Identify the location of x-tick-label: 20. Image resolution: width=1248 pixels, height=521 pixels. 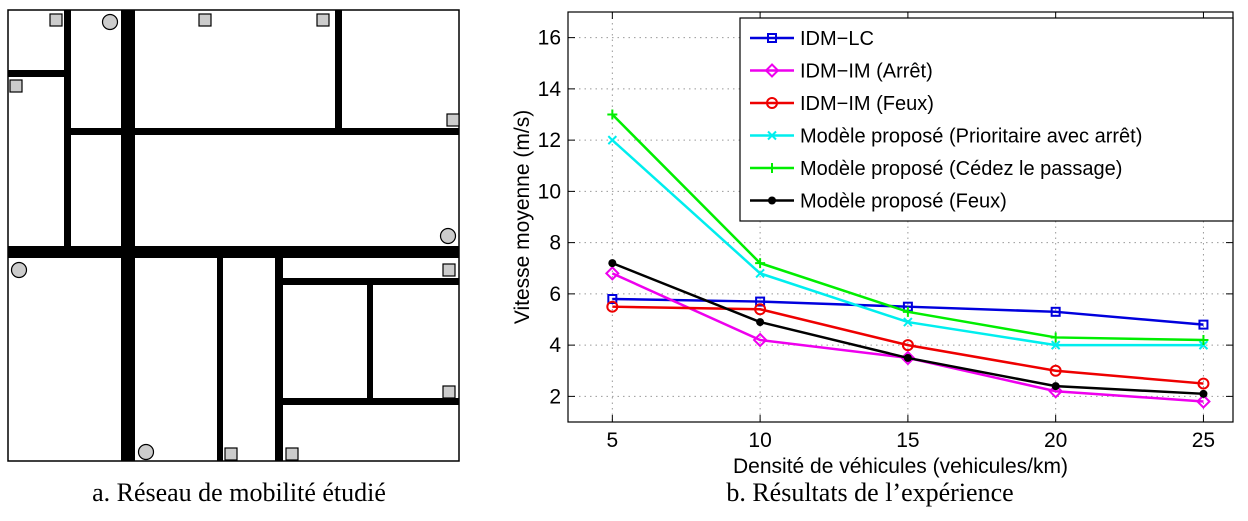
(1055, 440).